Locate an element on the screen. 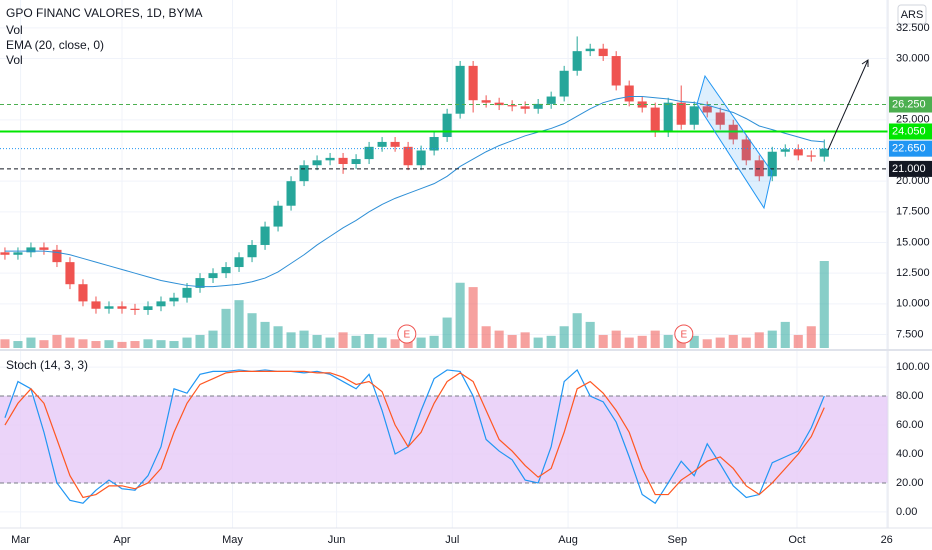  y-tick-label: 12.500 is located at coordinates (913, 273).